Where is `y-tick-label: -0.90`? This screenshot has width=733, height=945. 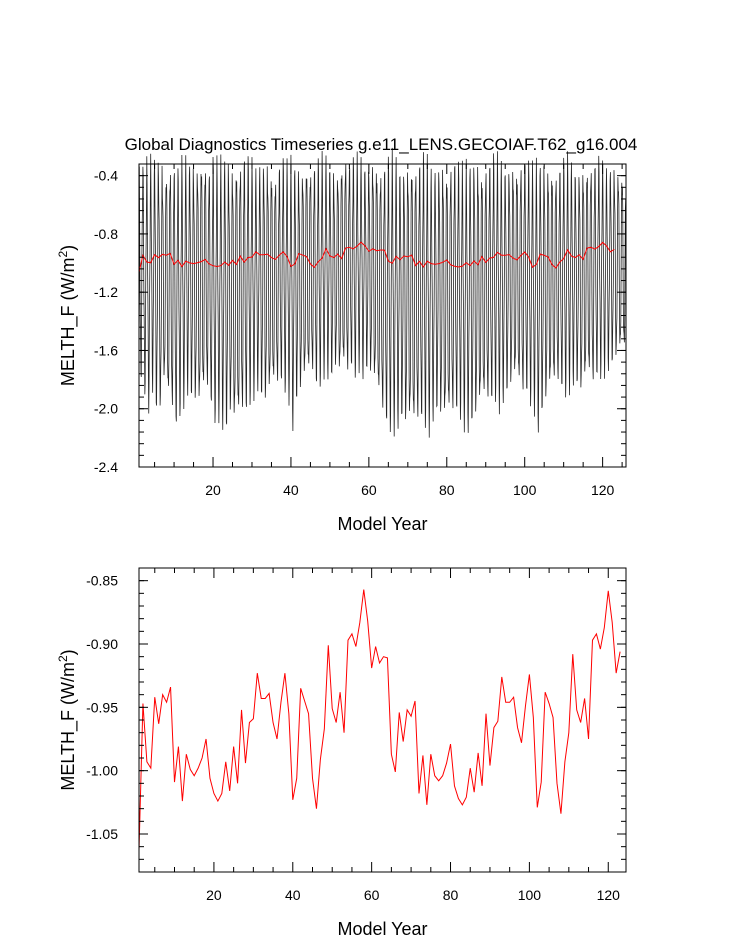 y-tick-label: -0.90 is located at coordinates (102, 644).